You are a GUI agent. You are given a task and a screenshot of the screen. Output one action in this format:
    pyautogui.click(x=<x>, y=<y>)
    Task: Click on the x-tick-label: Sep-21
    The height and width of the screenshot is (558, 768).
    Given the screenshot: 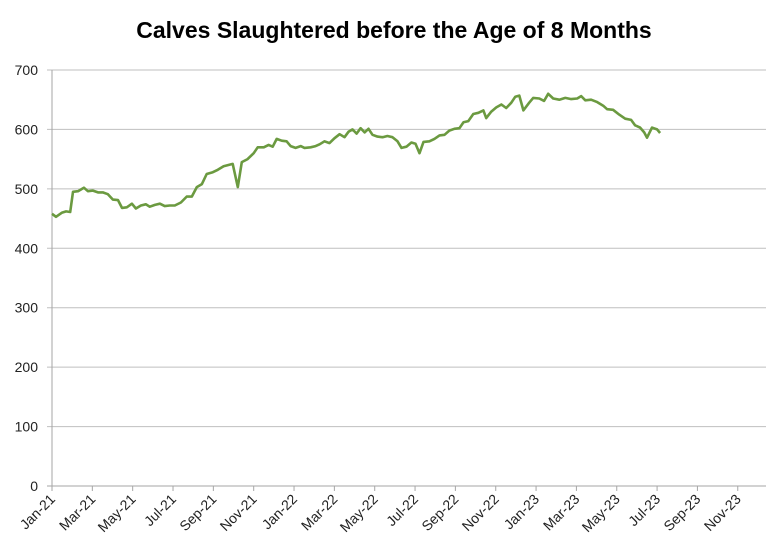 What is the action you would take?
    pyautogui.click(x=197, y=512)
    